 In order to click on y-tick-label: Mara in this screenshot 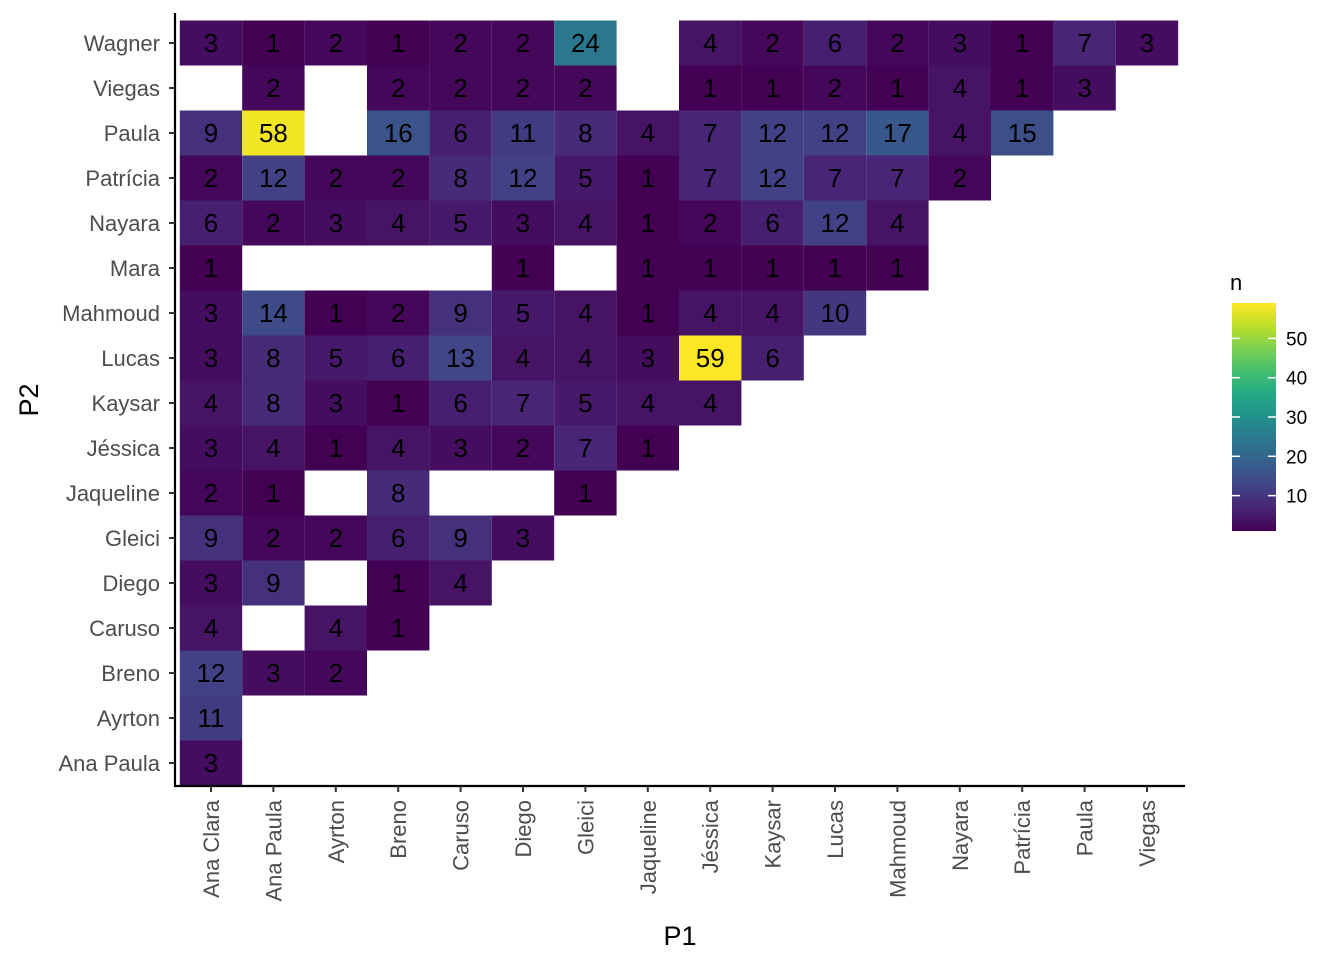, I will do `click(135, 268)`.